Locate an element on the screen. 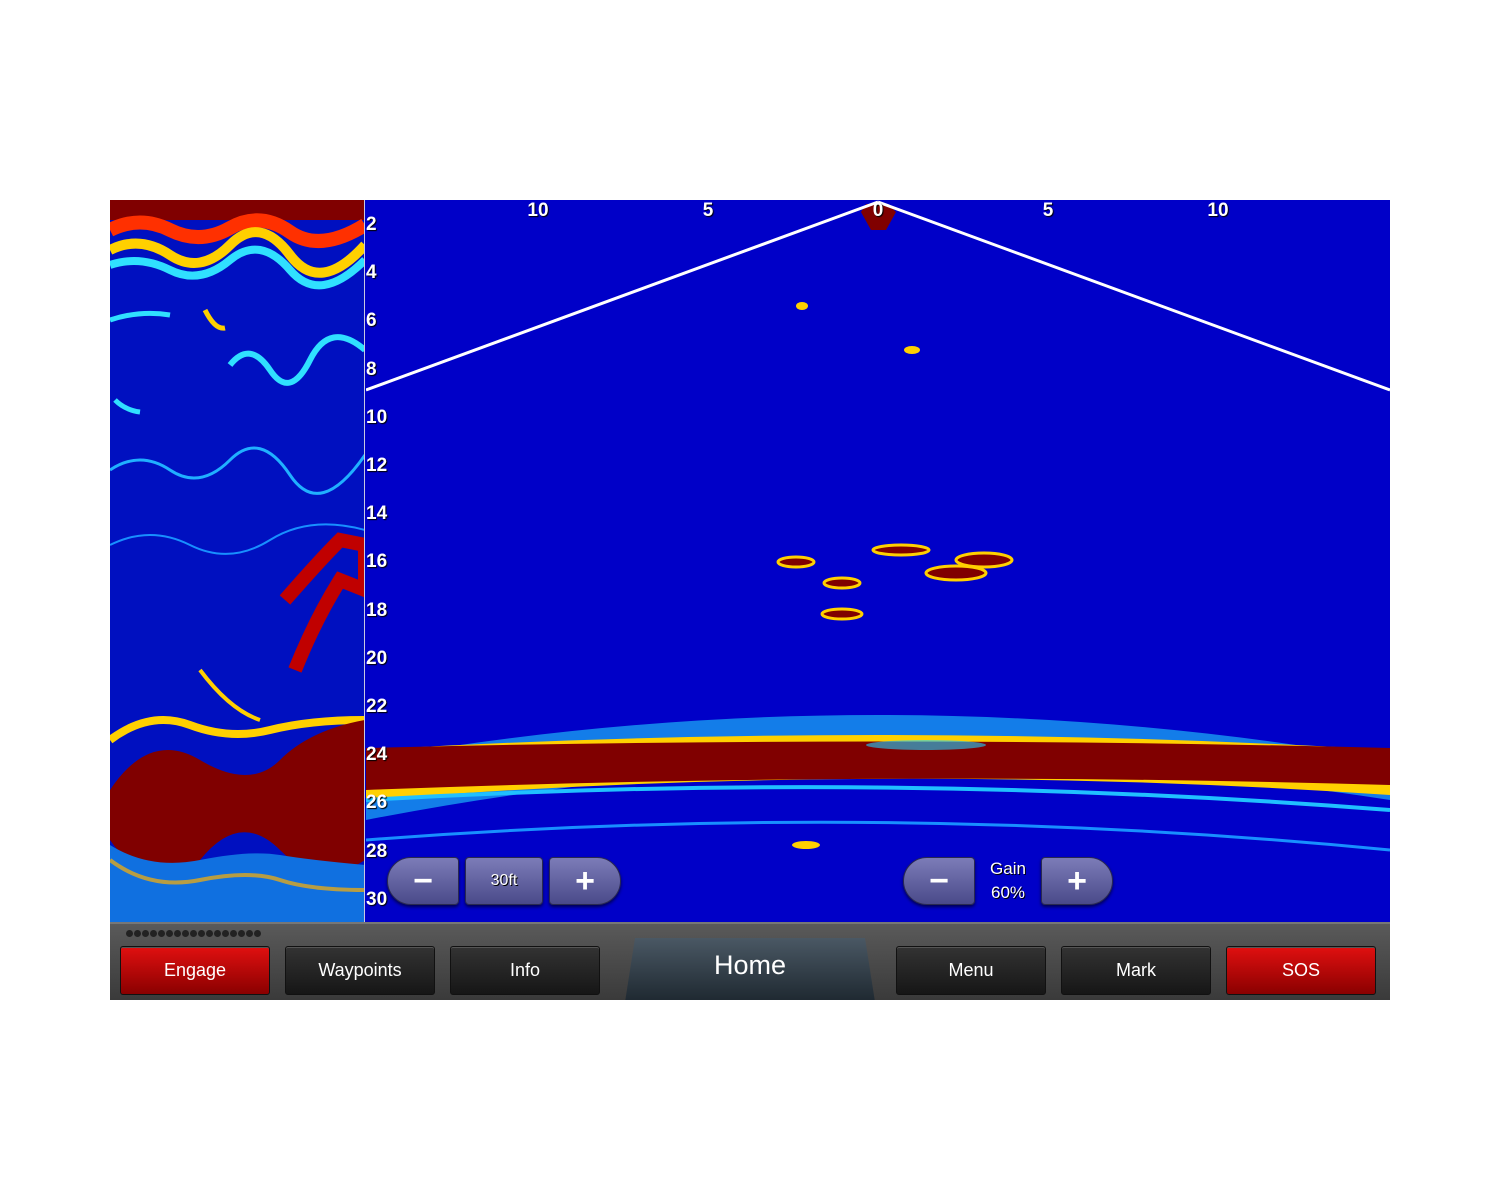 This screenshot has height=1200, width=1500. beam-edge-right is located at coordinates (1133, 296).